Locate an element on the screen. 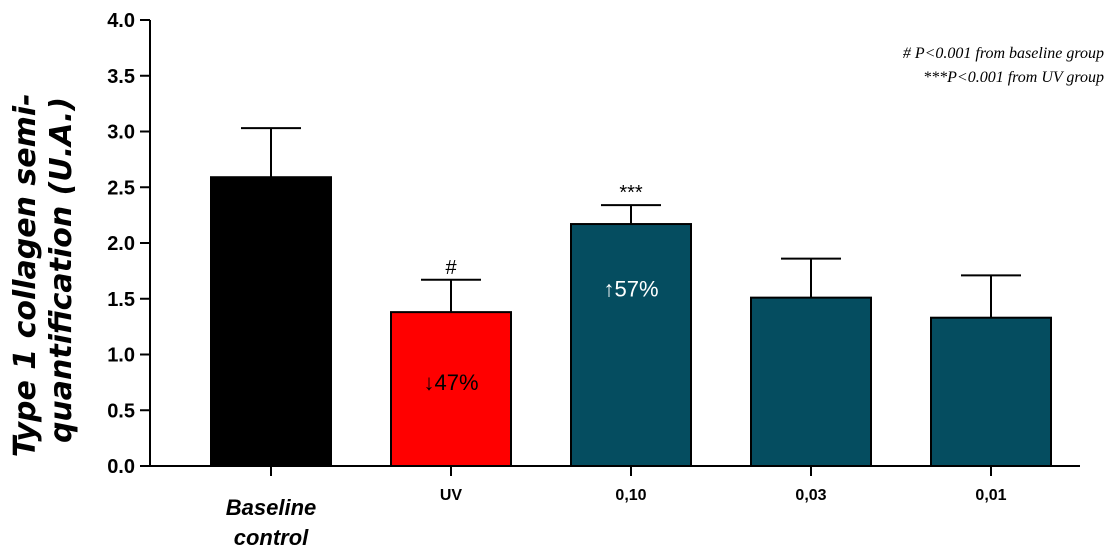 The width and height of the screenshot is (1112, 551). y-axis-label-line-1: Type 1 collagen semi- is located at coordinates (25, 275).